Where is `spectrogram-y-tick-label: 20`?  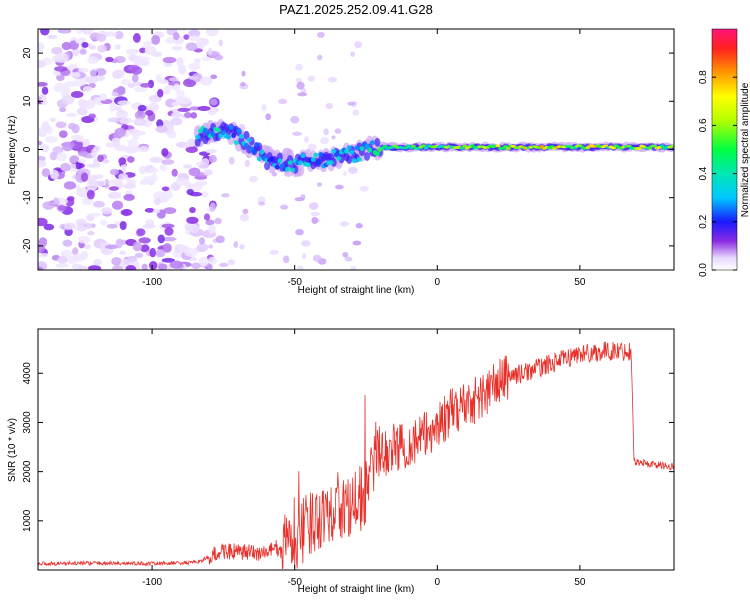
spectrogram-y-tick-label: 20 is located at coordinates (27, 53).